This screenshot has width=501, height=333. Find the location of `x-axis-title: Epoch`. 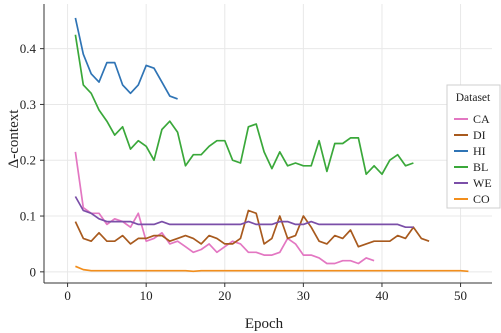

x-axis-title: Epoch is located at coordinates (264, 324).